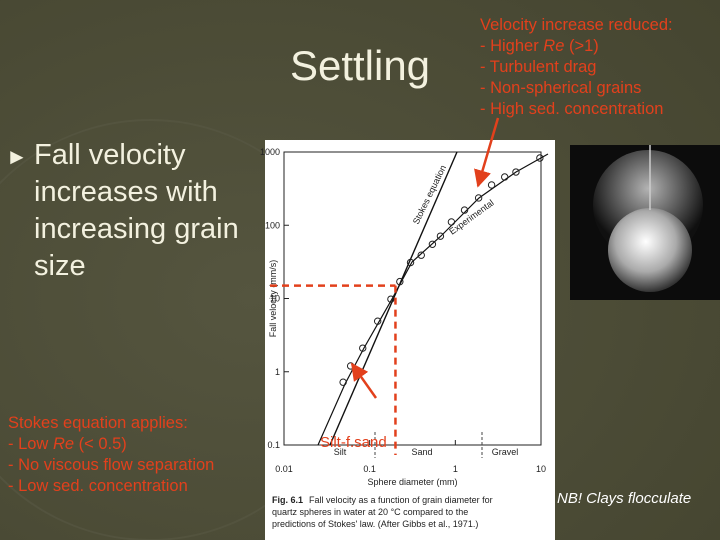  What do you see at coordinates (284, 469) in the screenshot?
I see `x-tick-label: 0.01` at bounding box center [284, 469].